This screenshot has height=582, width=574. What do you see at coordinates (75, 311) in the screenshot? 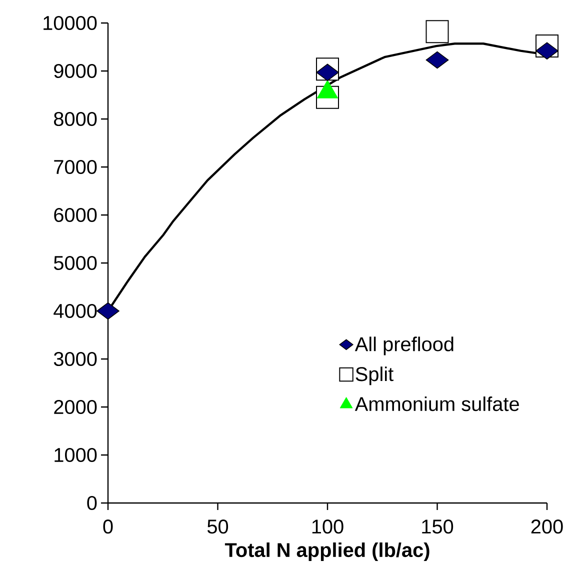
I see `y-tick-label: 4000` at bounding box center [75, 311].